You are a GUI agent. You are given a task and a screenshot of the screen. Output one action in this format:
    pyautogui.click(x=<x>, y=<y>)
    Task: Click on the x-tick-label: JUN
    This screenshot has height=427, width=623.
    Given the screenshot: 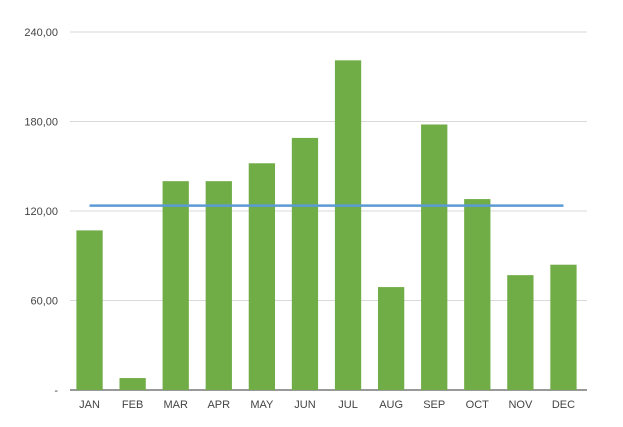 What is the action you would take?
    pyautogui.click(x=304, y=405)
    